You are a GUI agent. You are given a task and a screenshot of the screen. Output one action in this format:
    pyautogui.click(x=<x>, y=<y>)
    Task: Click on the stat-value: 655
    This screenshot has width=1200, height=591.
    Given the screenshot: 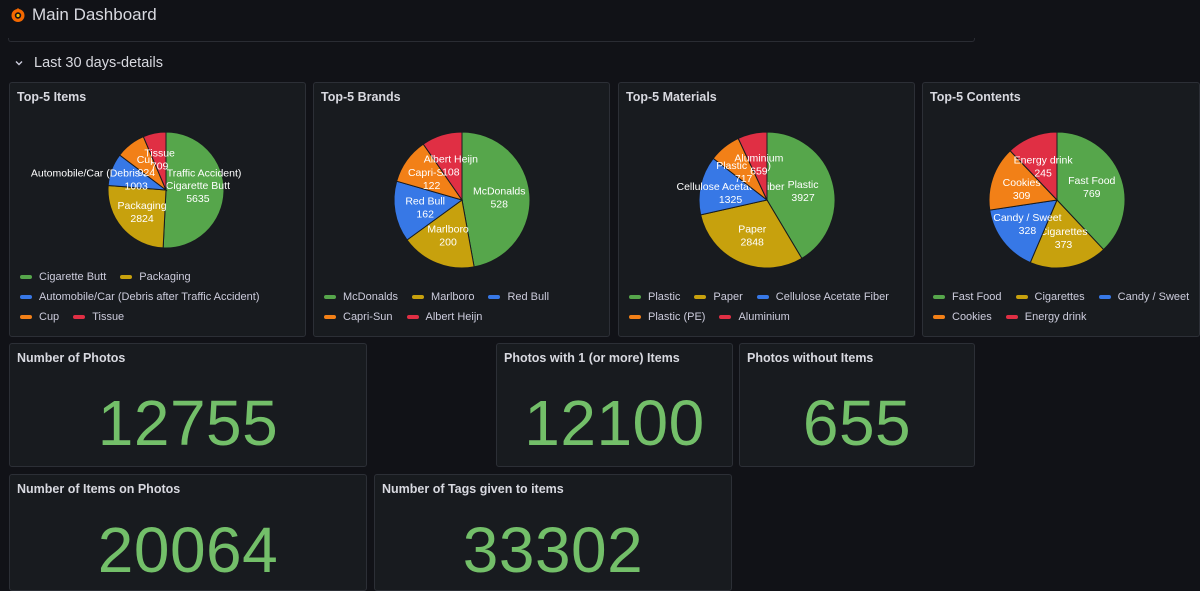 What is the action you would take?
    pyautogui.click(x=857, y=423)
    